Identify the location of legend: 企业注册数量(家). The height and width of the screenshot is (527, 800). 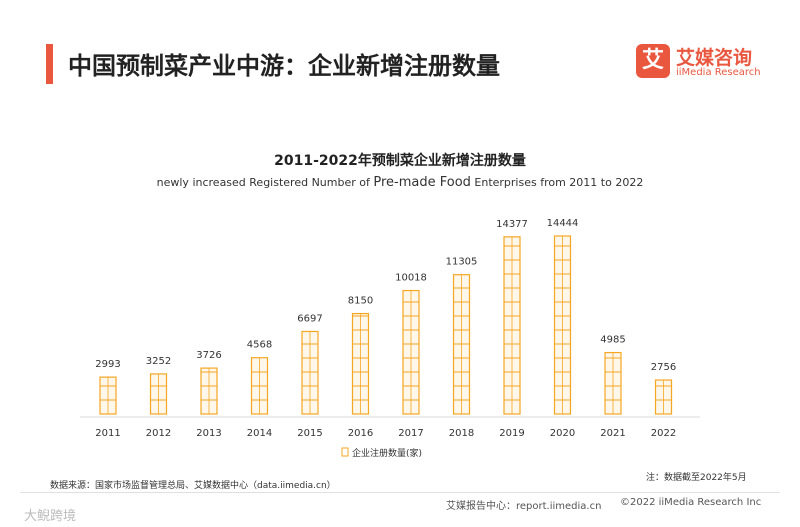
(381, 453).